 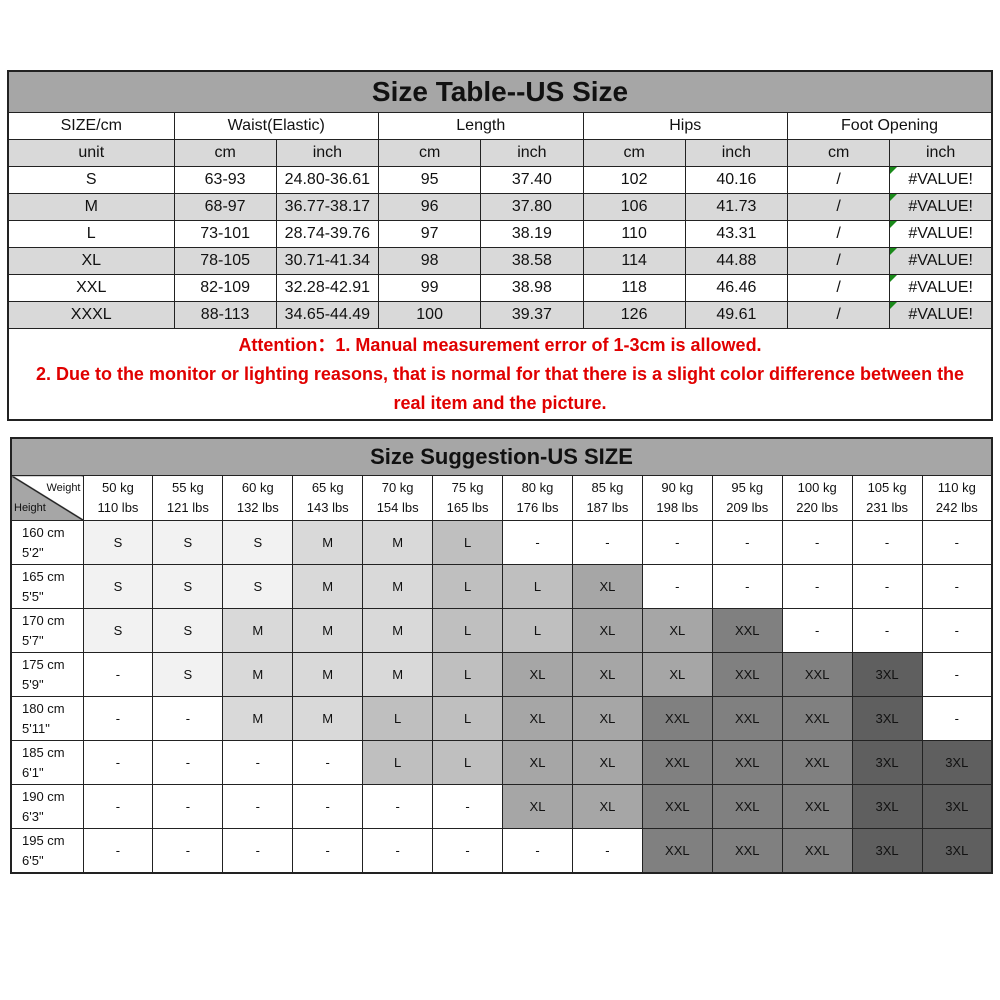 I want to click on table-cell: 98, so click(x=429, y=261).